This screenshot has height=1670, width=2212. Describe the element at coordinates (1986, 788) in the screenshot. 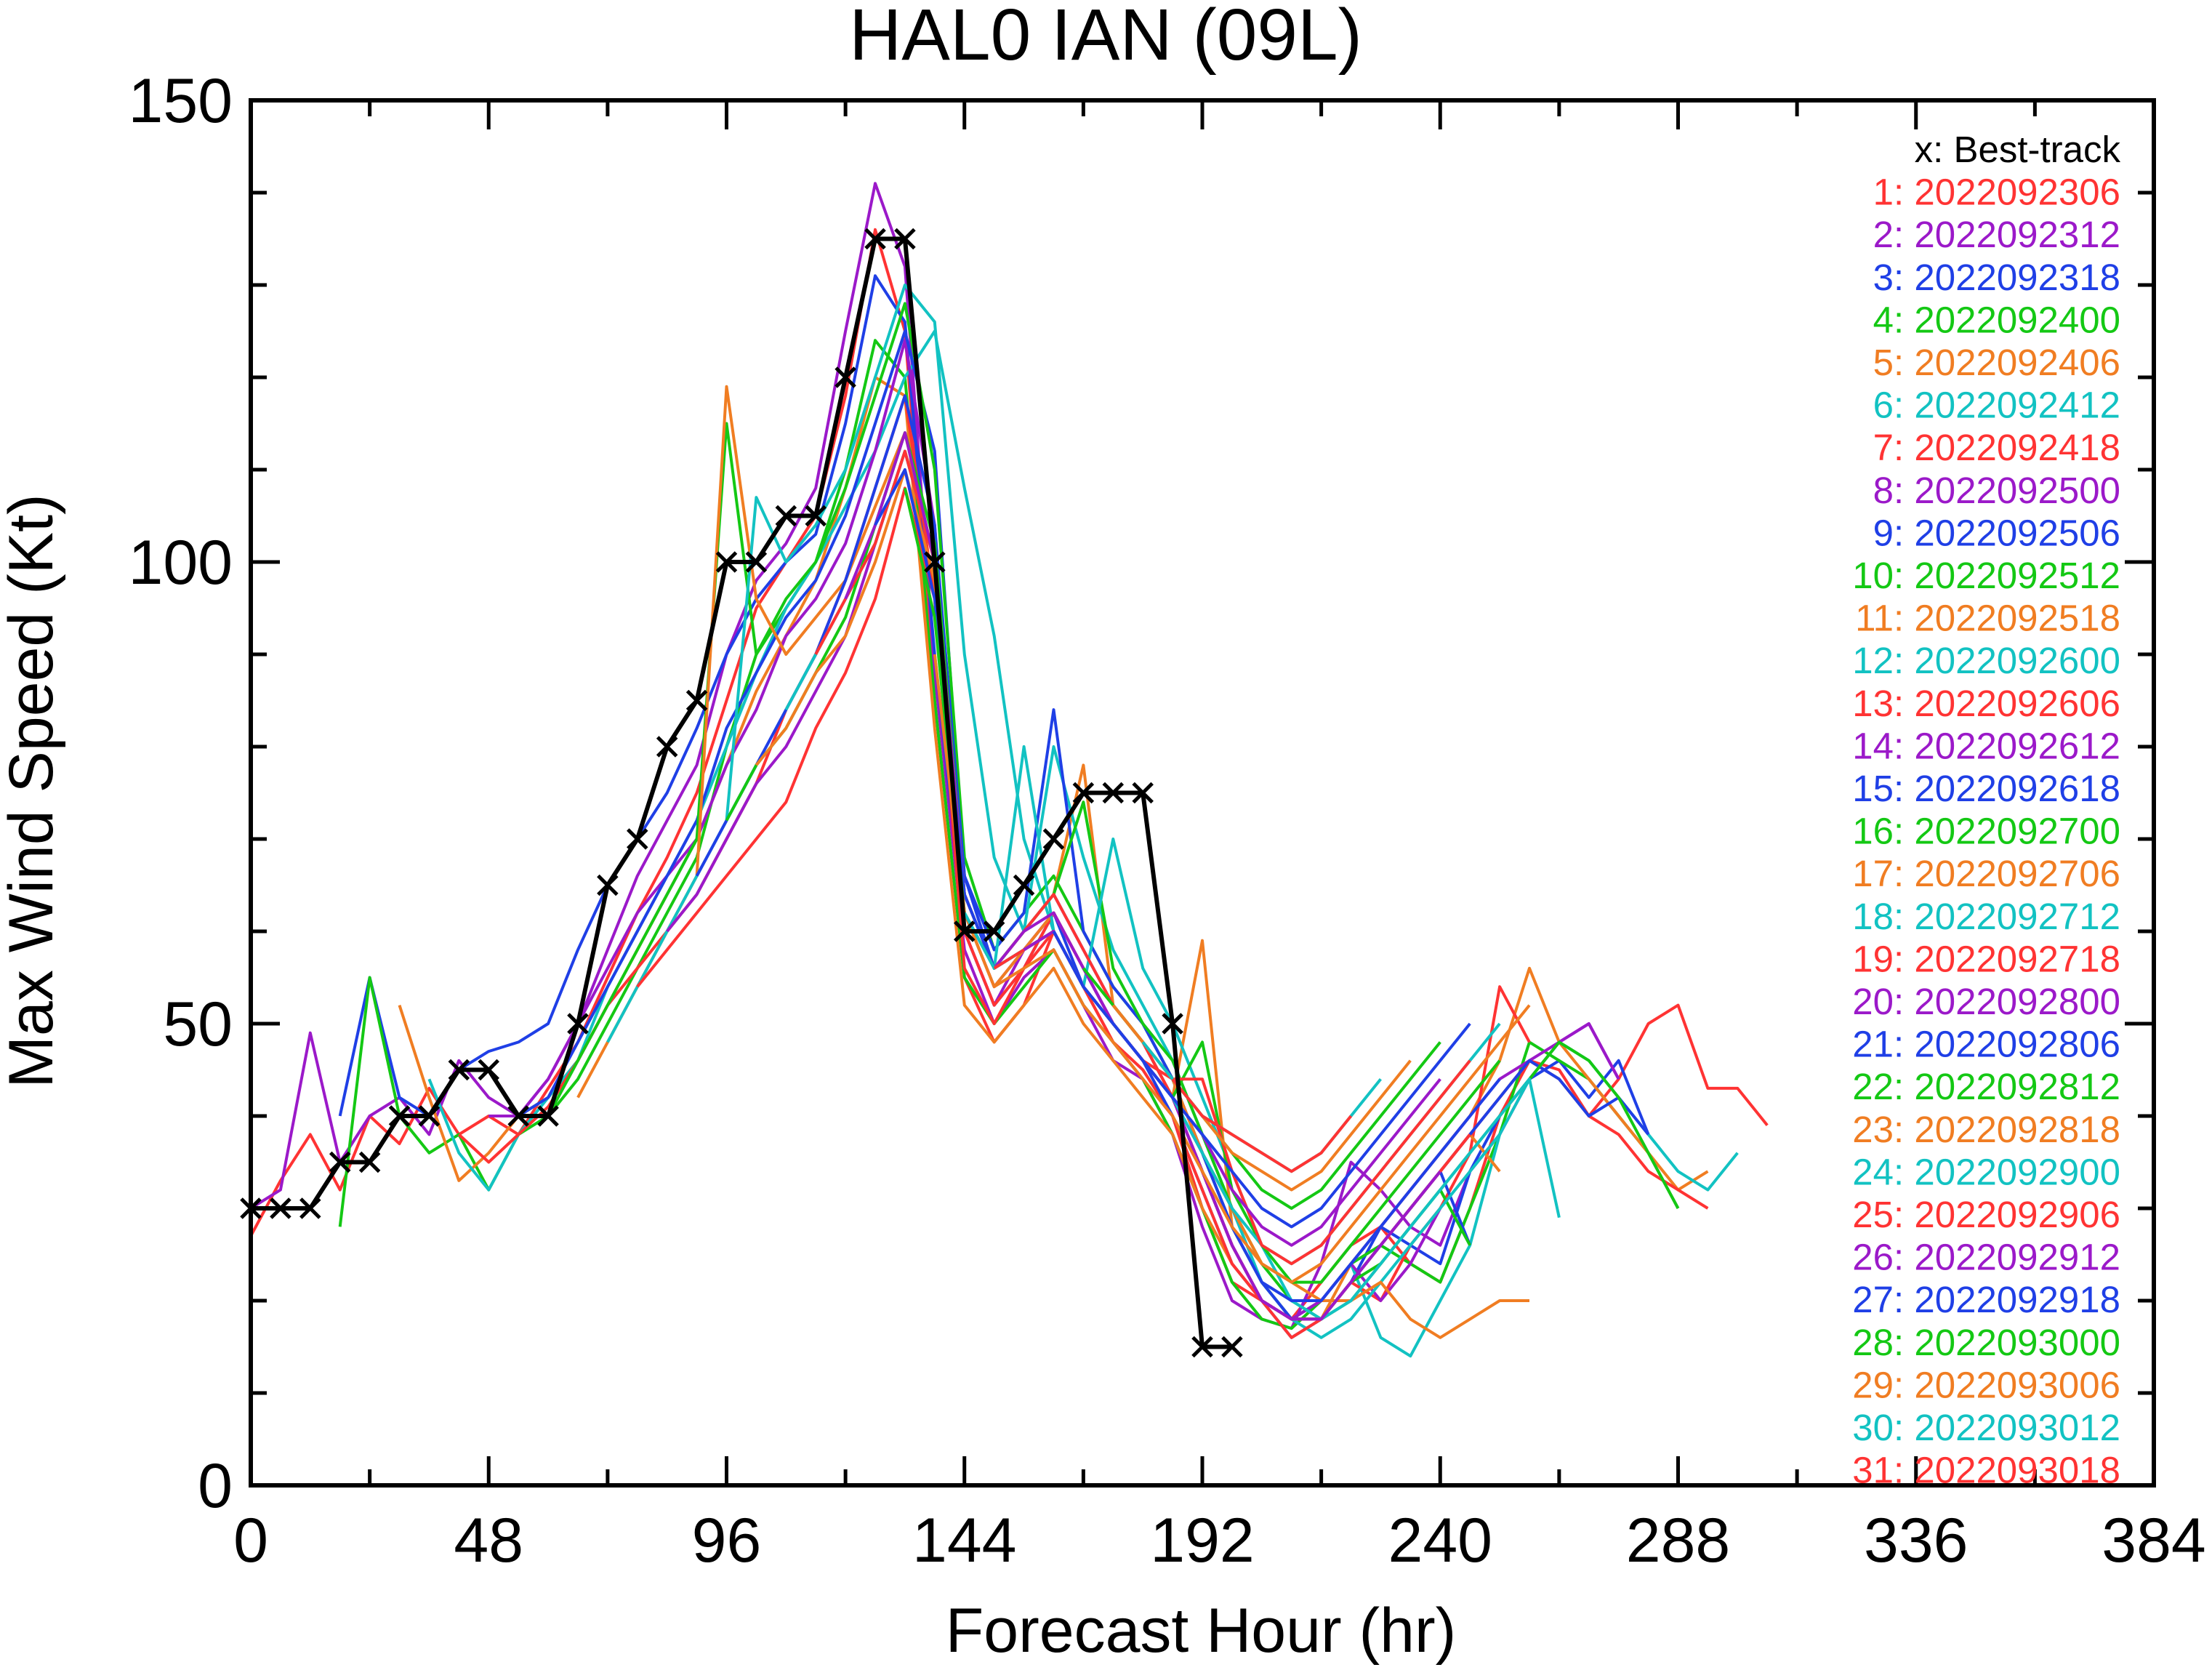

I see `legend-entry-15: 15: 2022092618` at that location.